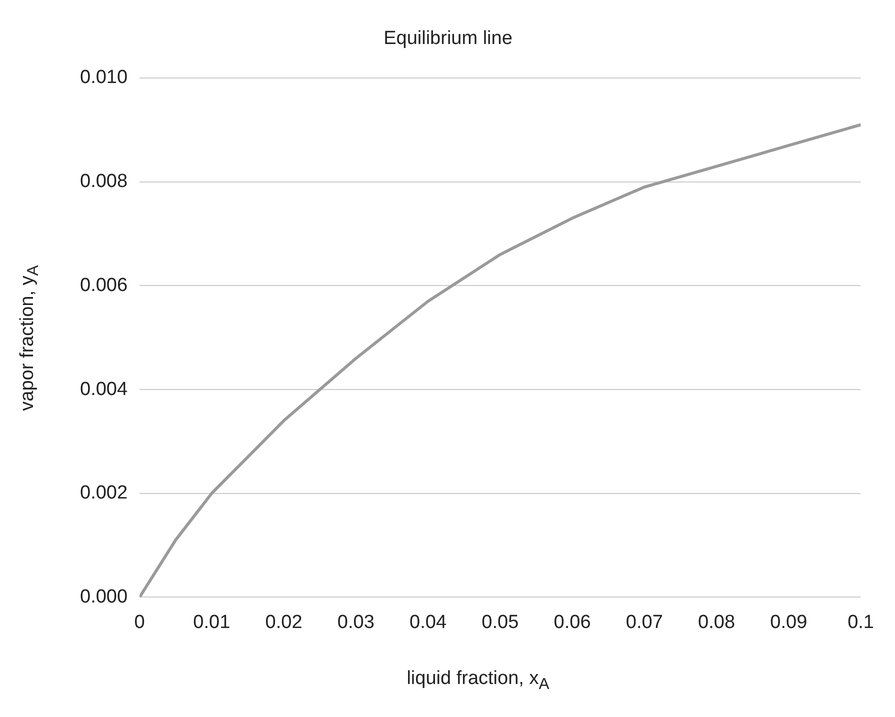 The width and height of the screenshot is (895, 717). What do you see at coordinates (104, 389) in the screenshot?
I see `y-tick-label: 0.004` at bounding box center [104, 389].